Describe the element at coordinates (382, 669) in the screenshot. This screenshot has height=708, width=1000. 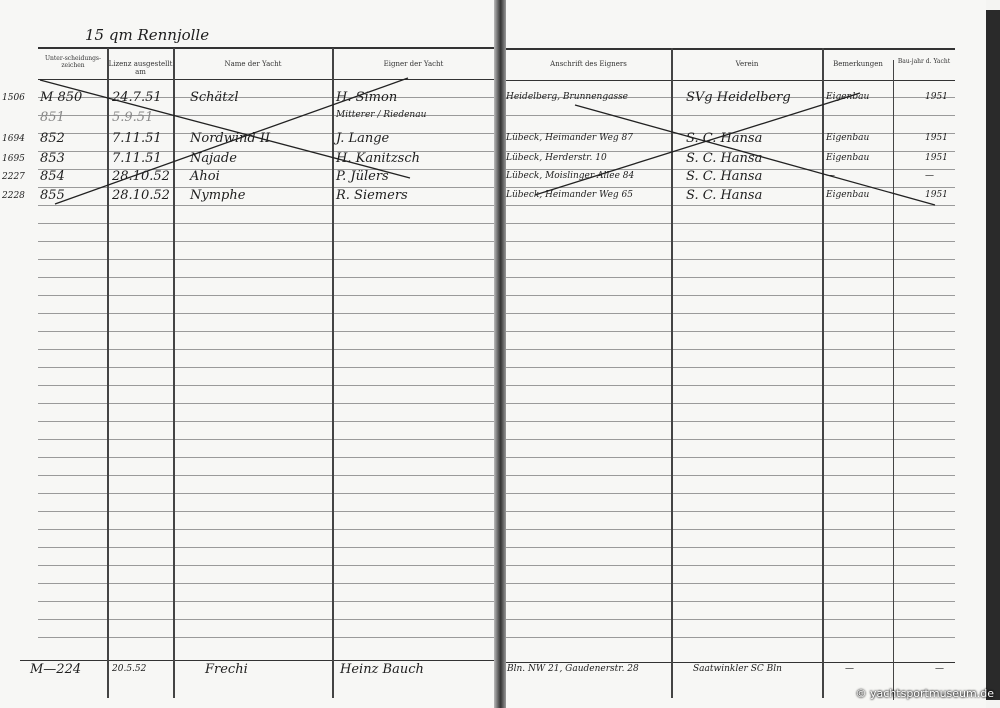
I see `footer-owner: Heinz Bauch` at that location.